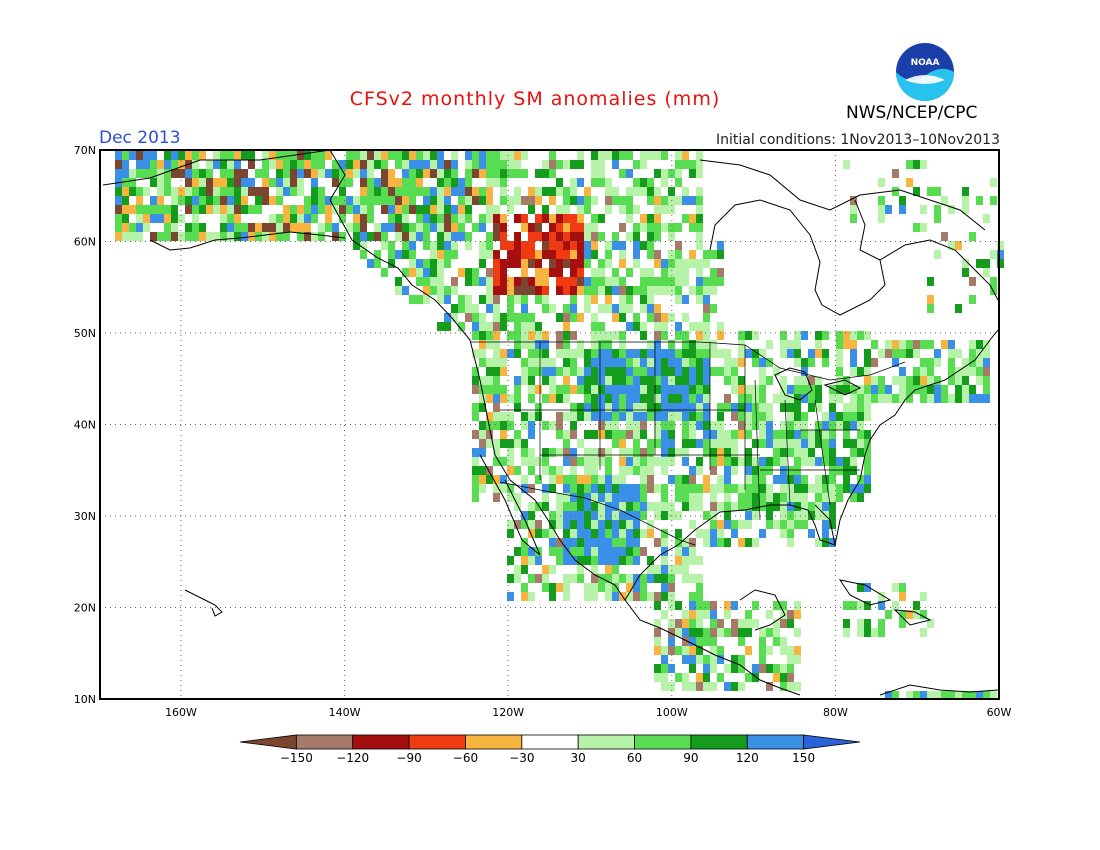 This screenshot has width=1100, height=850. What do you see at coordinates (588, 712) in the screenshot?
I see `longitude-labels: 160W 140W 120W 100W 80W 60W` at bounding box center [588, 712].